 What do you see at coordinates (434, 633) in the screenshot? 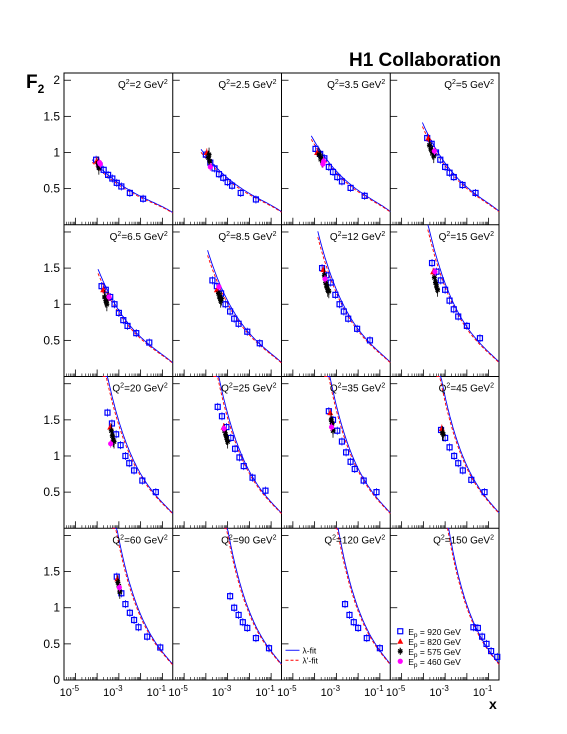
I see `legend-label: Ep = 920 GeV` at bounding box center [434, 633].